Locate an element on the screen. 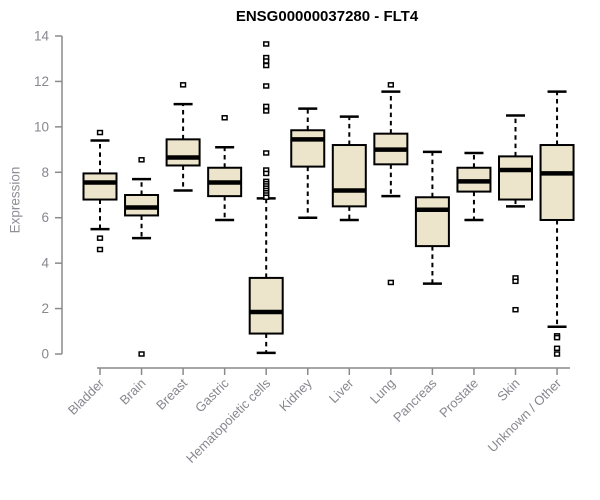  boxplot-pancreas is located at coordinates (432, 217).